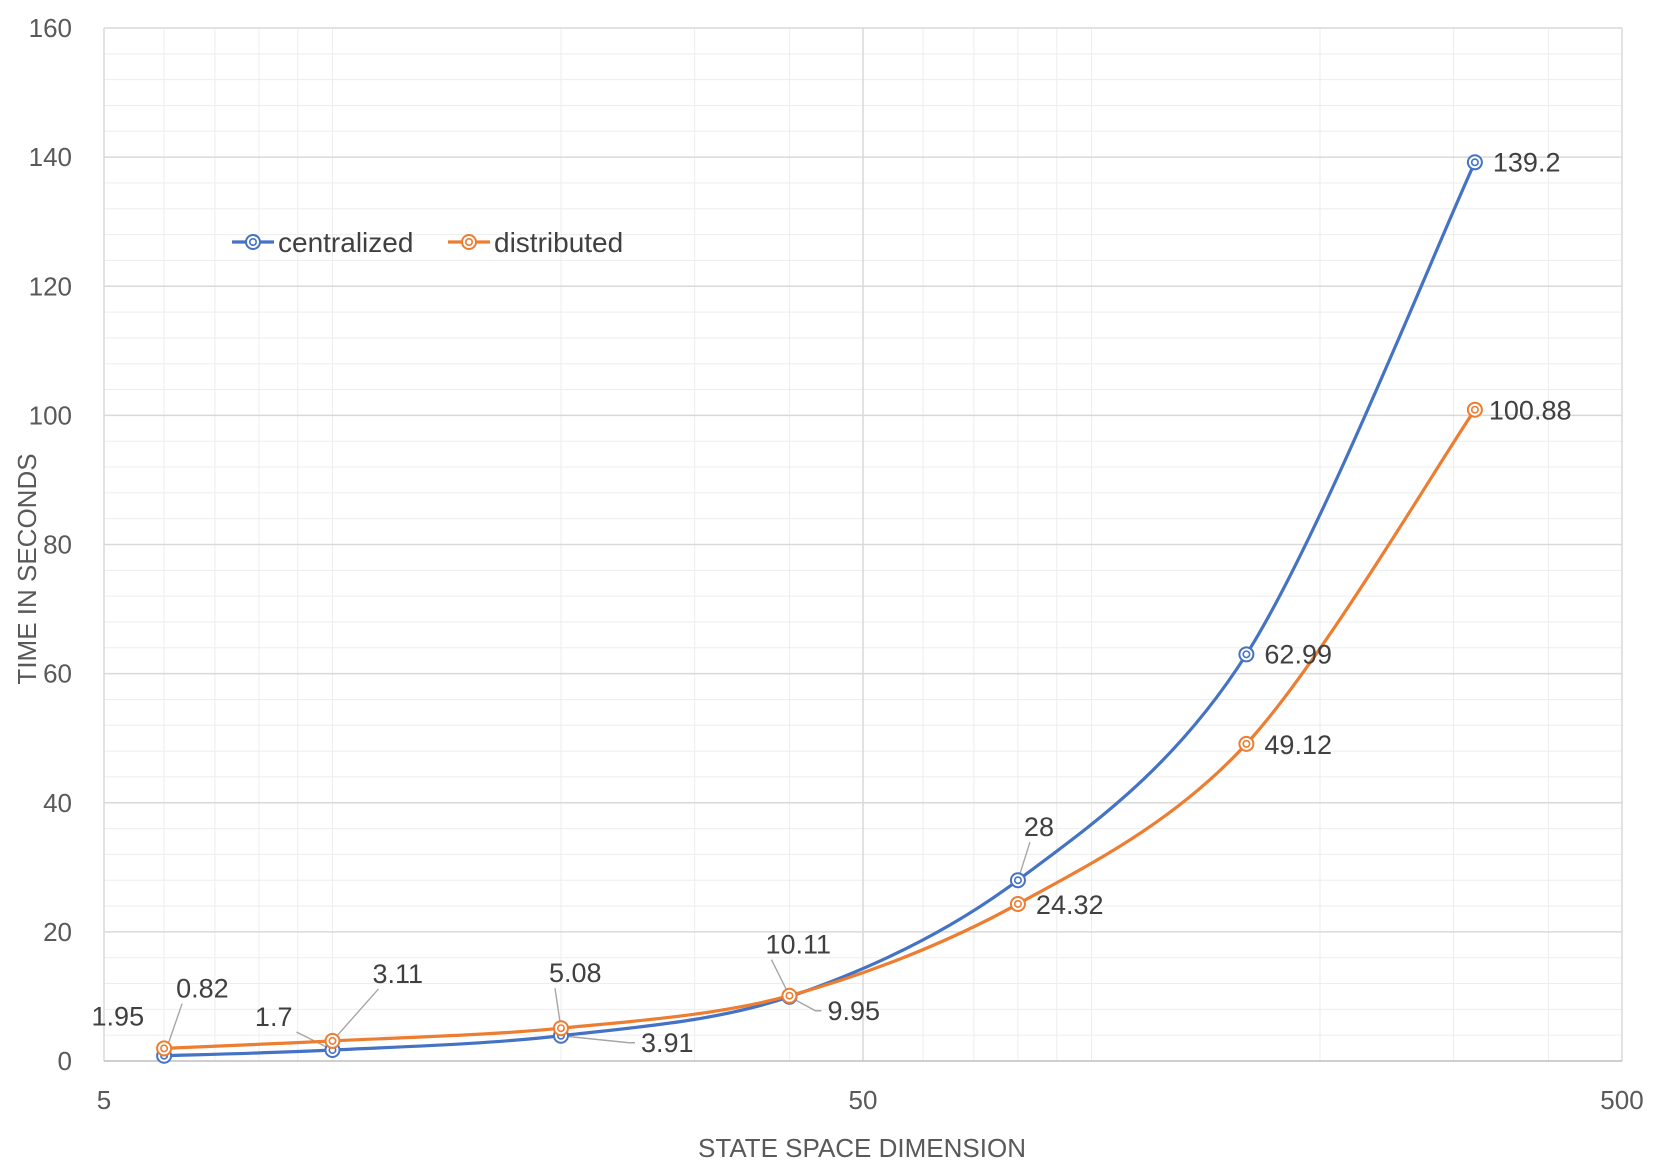  Describe the element at coordinates (1298, 654) in the screenshot. I see `data-label: 62.99` at that location.